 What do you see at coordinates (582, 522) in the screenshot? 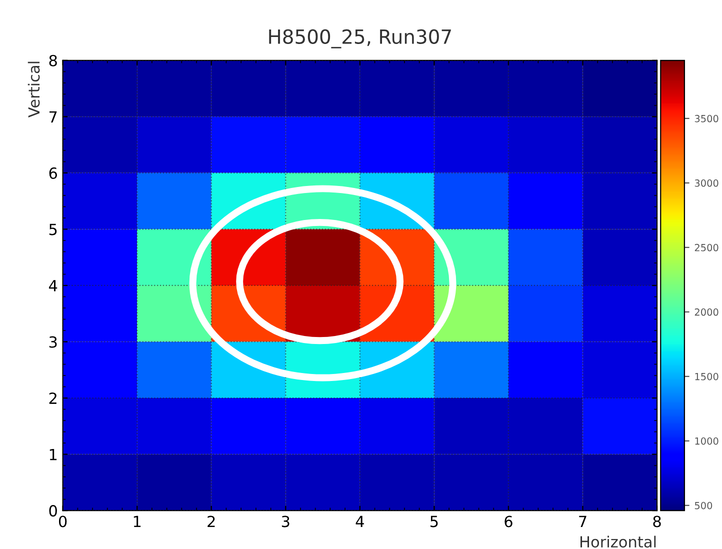
I see `x-tick-label: 7` at bounding box center [582, 522].